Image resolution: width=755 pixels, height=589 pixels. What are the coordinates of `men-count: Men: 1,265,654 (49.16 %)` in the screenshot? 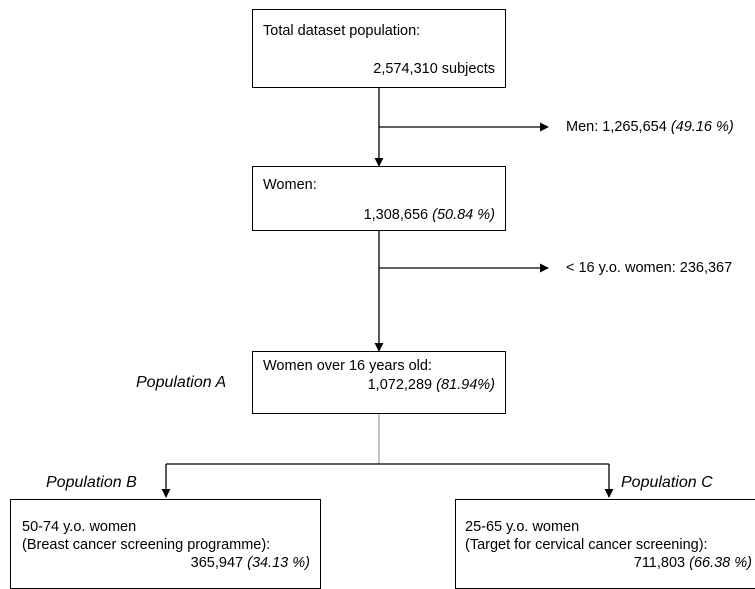 It's located at (650, 127).